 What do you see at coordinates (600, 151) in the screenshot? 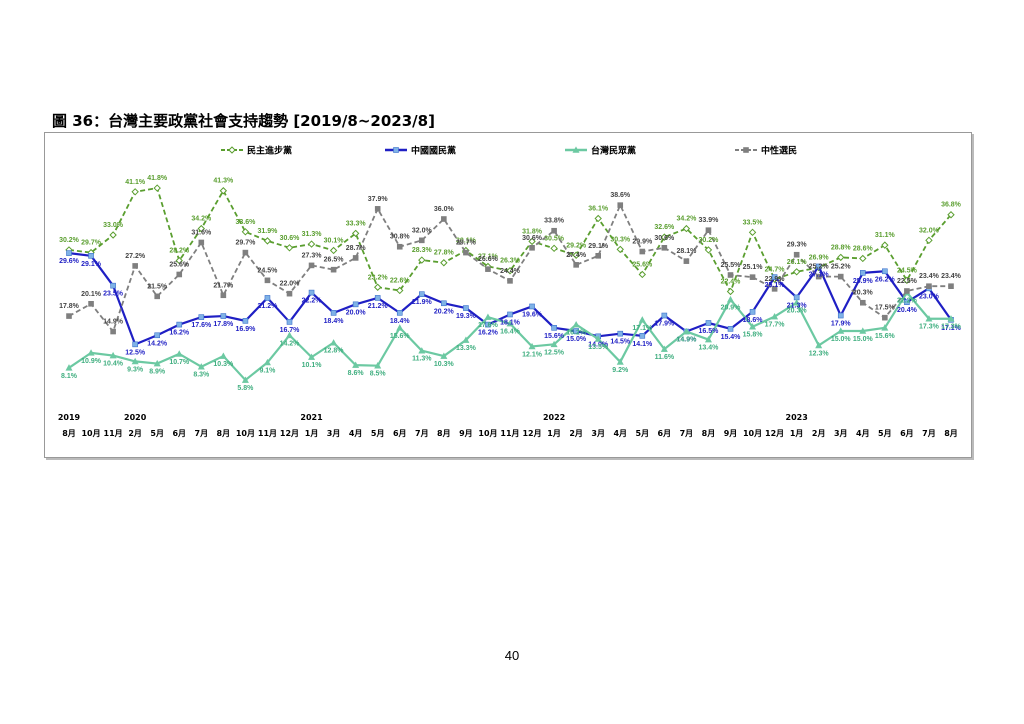
I see `legend-entry: 台灣民眾黨` at bounding box center [600, 151].